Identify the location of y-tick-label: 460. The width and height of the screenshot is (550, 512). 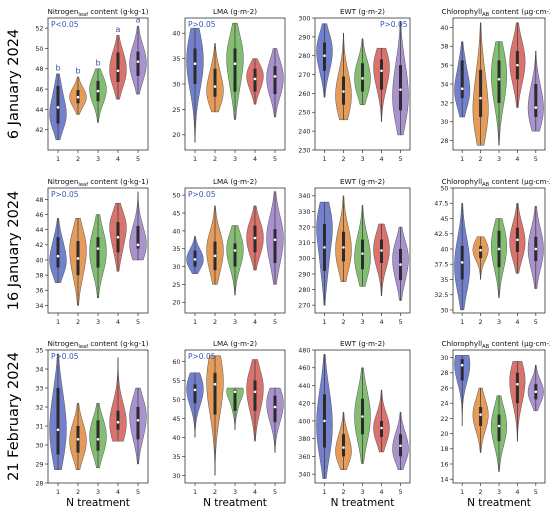
(304, 368).